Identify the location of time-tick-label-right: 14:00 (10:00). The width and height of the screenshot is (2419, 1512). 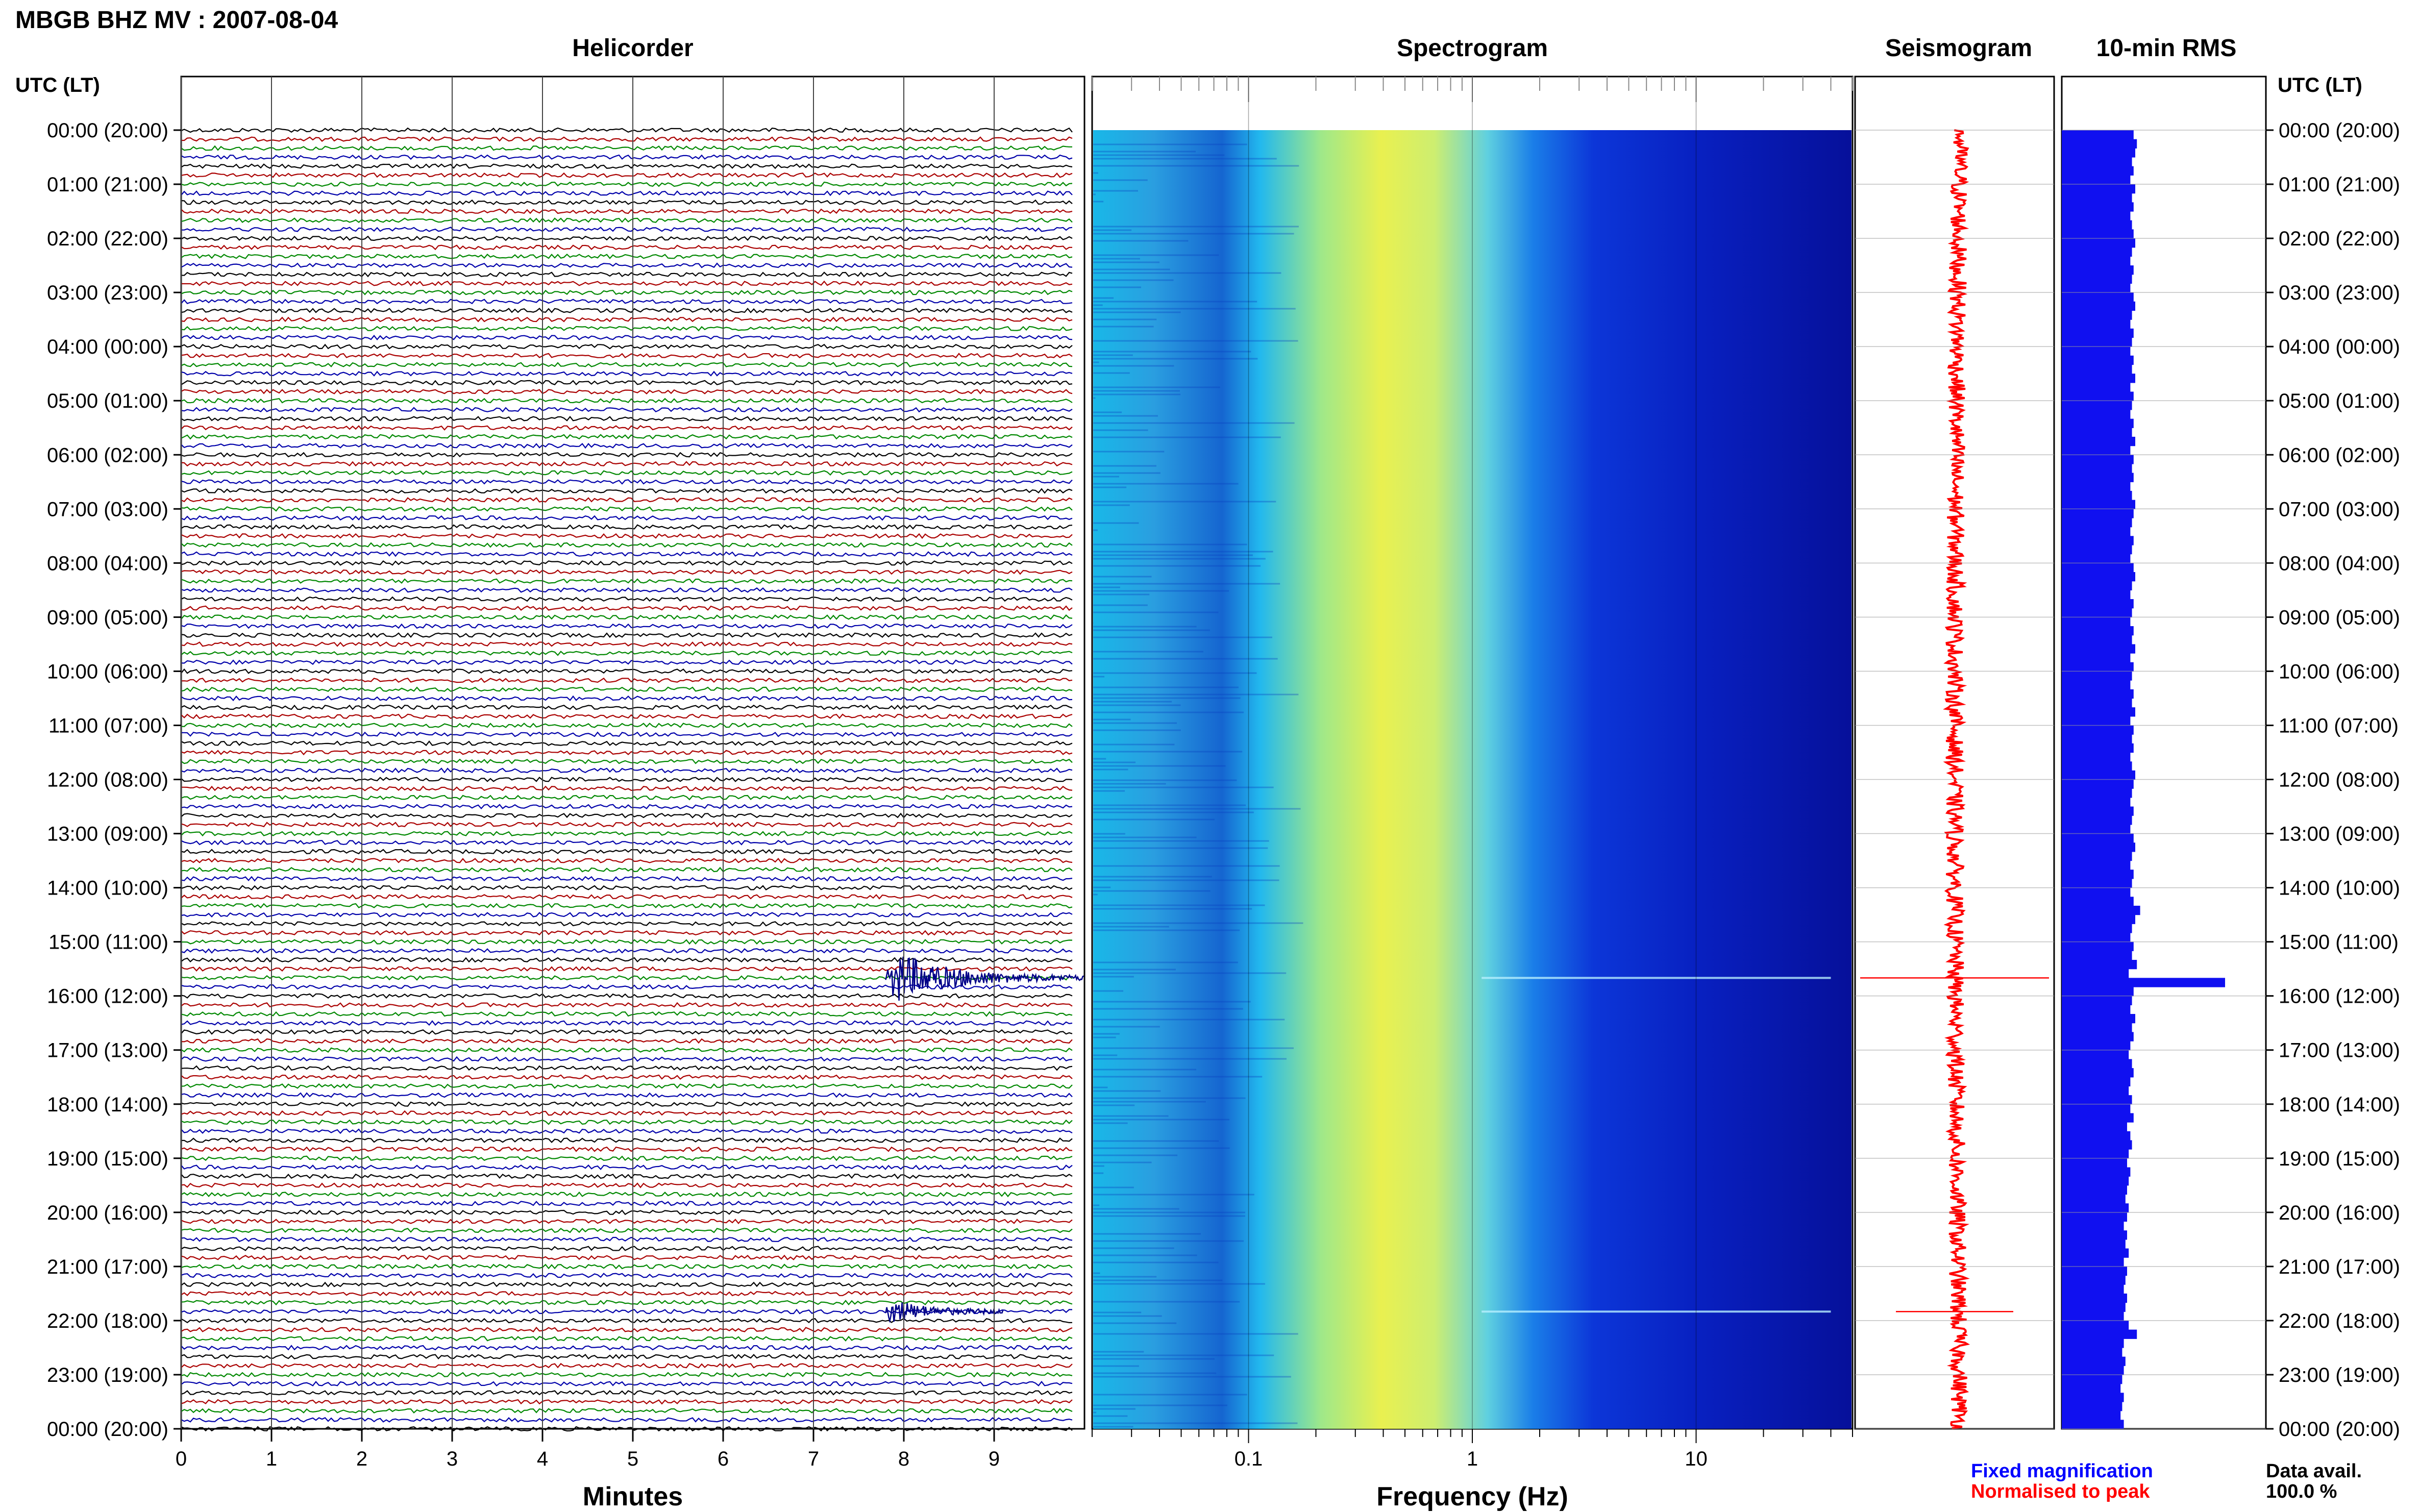
(2339, 888).